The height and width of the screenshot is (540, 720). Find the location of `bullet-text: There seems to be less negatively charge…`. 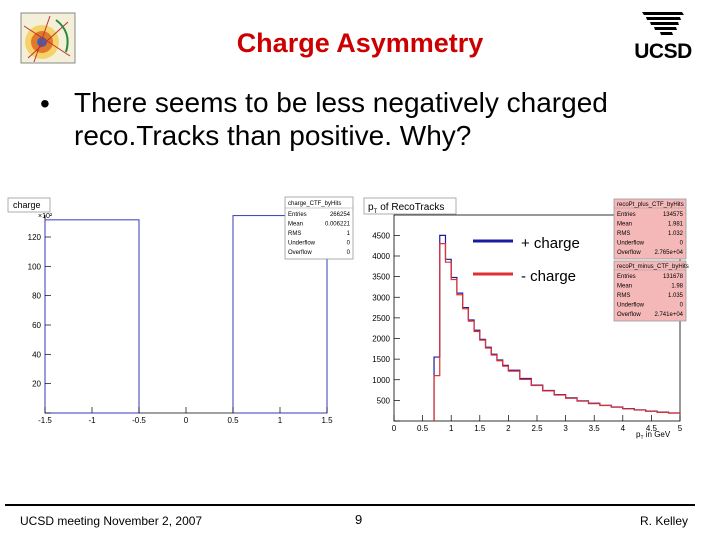

bullet-text: There seems to be less negatively charge… is located at coordinates (341, 119).